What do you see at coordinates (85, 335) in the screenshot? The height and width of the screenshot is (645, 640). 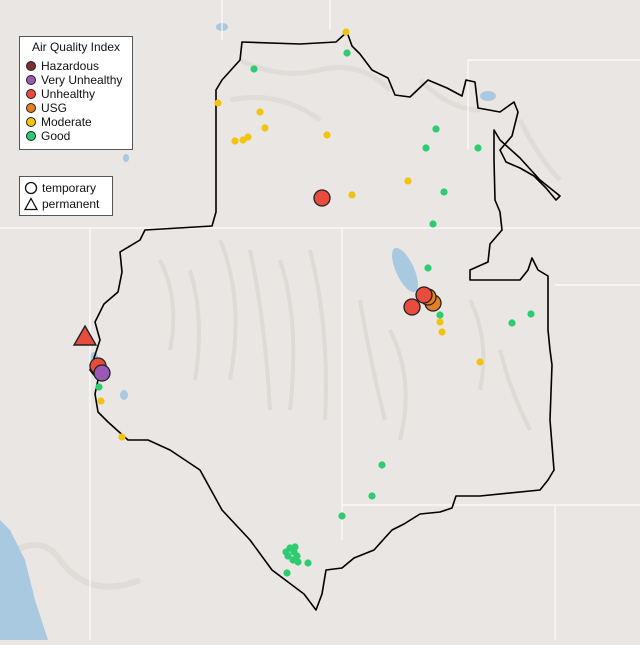 I see `unhealthy-permanent-monitor` at bounding box center [85, 335].